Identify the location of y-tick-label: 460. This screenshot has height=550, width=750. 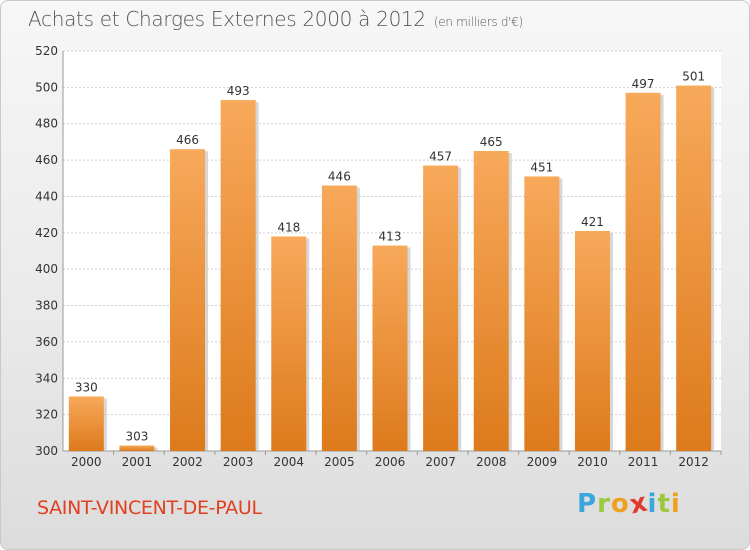
(46, 160).